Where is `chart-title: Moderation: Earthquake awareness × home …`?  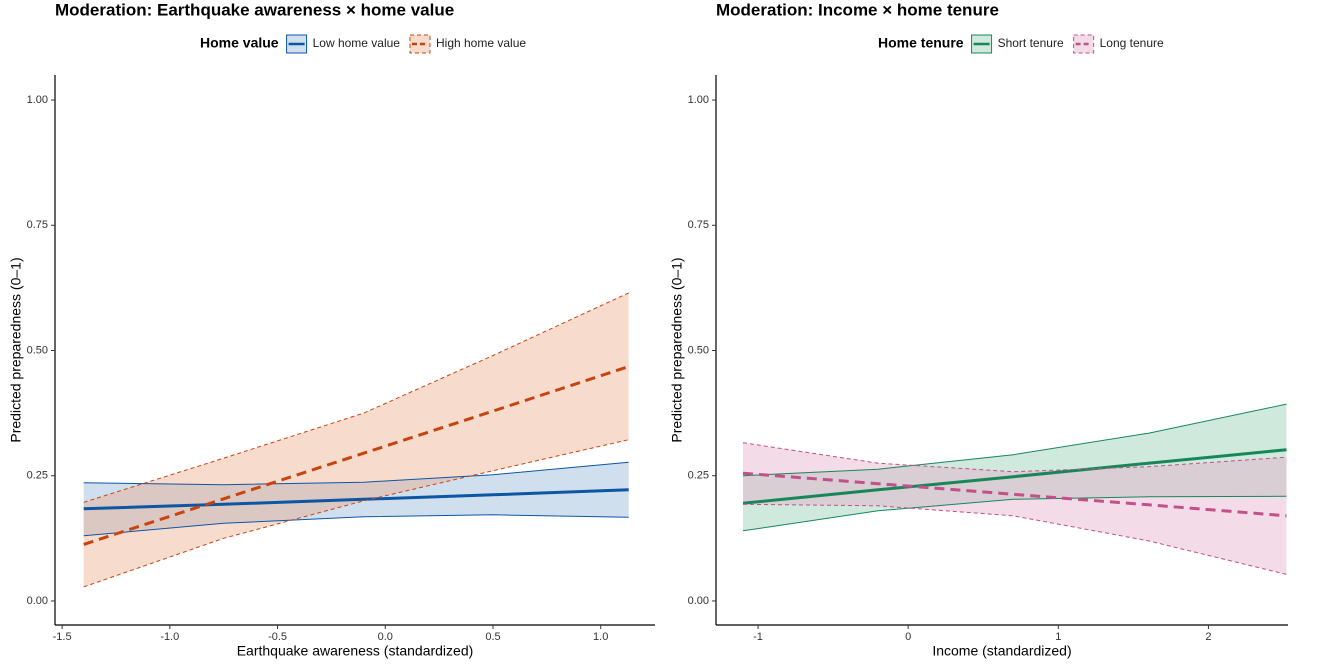 chart-title: Moderation: Earthquake awareness × home … is located at coordinates (254, 9).